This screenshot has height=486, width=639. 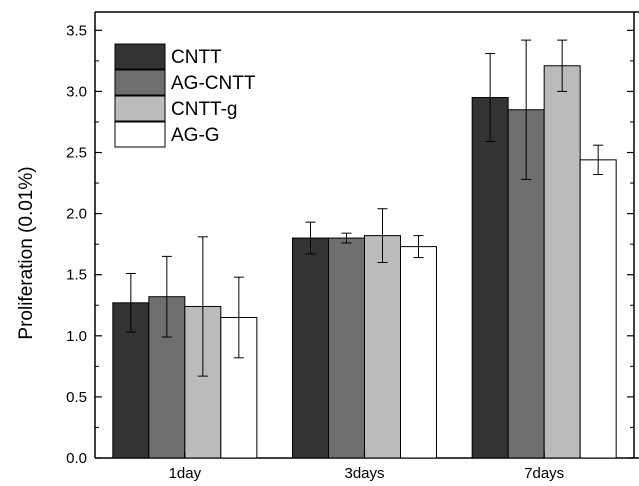 What do you see at coordinates (76, 214) in the screenshot?
I see `y-tick-label: 2.0` at bounding box center [76, 214].